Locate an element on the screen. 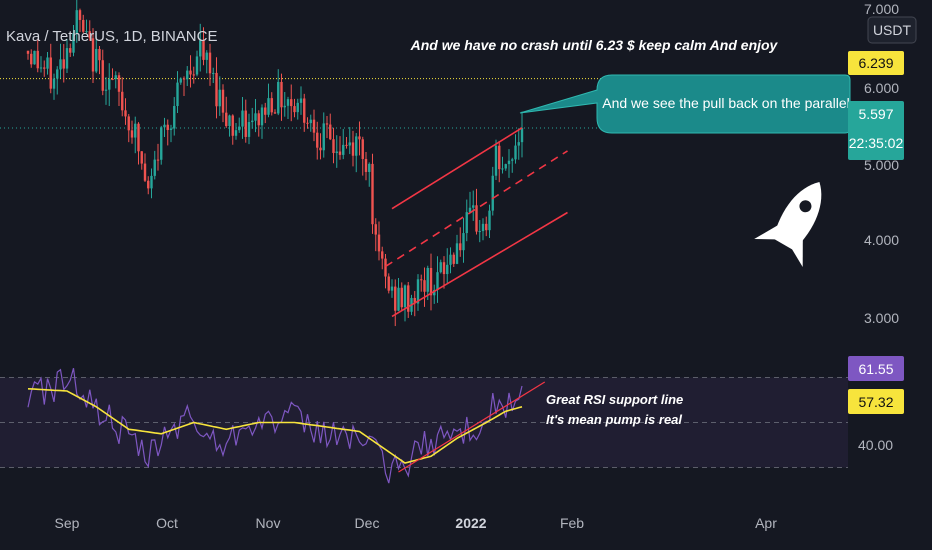 The image size is (932, 550). time-tick: Nov is located at coordinates (268, 523).